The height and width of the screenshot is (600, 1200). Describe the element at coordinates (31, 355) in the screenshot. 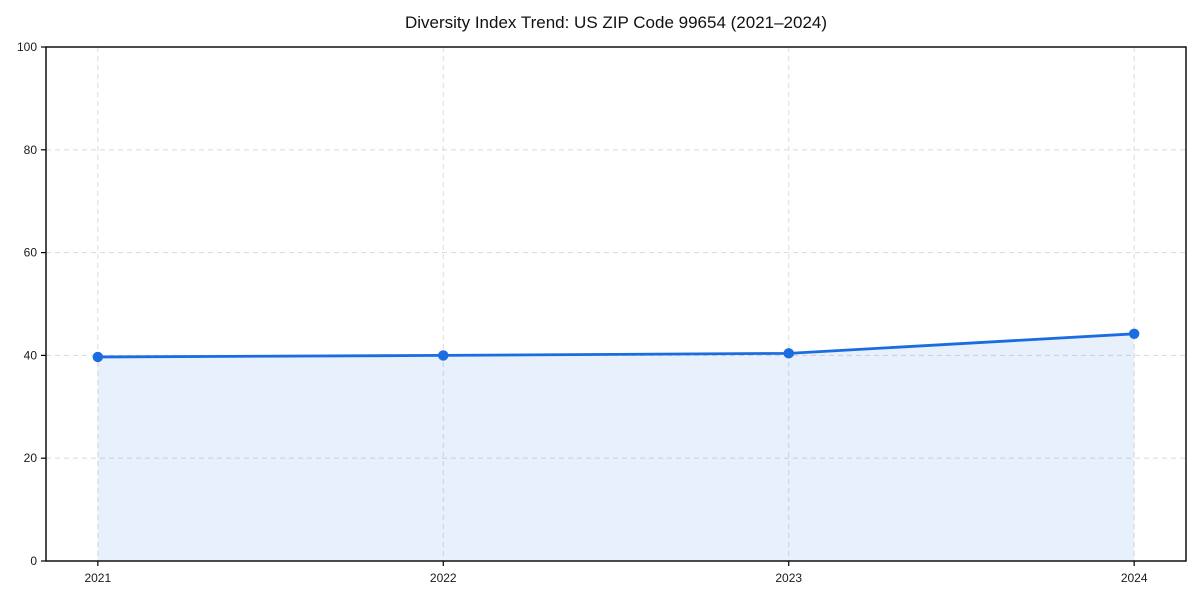

I see `y-axis-tick-label: 40` at that location.